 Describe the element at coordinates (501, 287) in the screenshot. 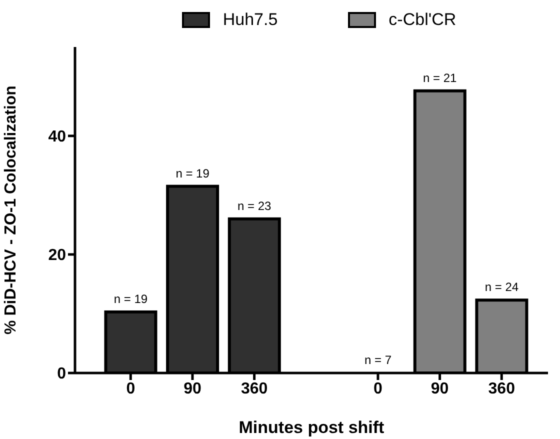

I see `annotation: n = 24` at that location.